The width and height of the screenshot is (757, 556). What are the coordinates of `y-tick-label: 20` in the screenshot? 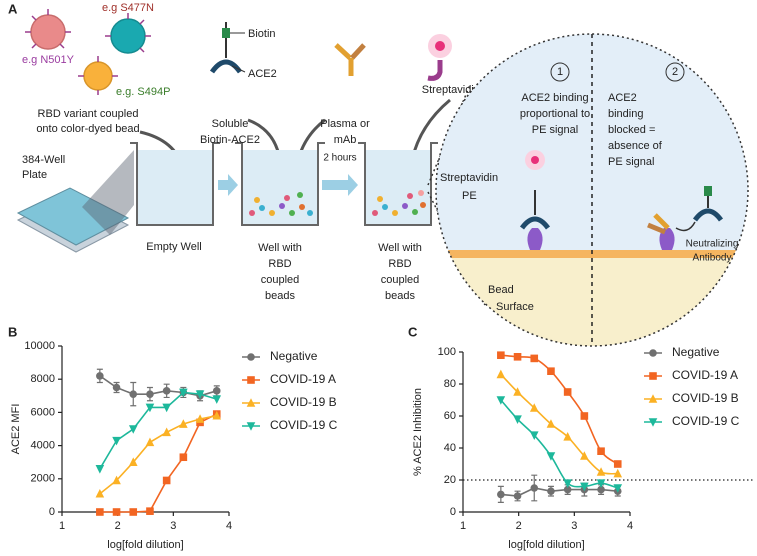 It's located at (450, 480).